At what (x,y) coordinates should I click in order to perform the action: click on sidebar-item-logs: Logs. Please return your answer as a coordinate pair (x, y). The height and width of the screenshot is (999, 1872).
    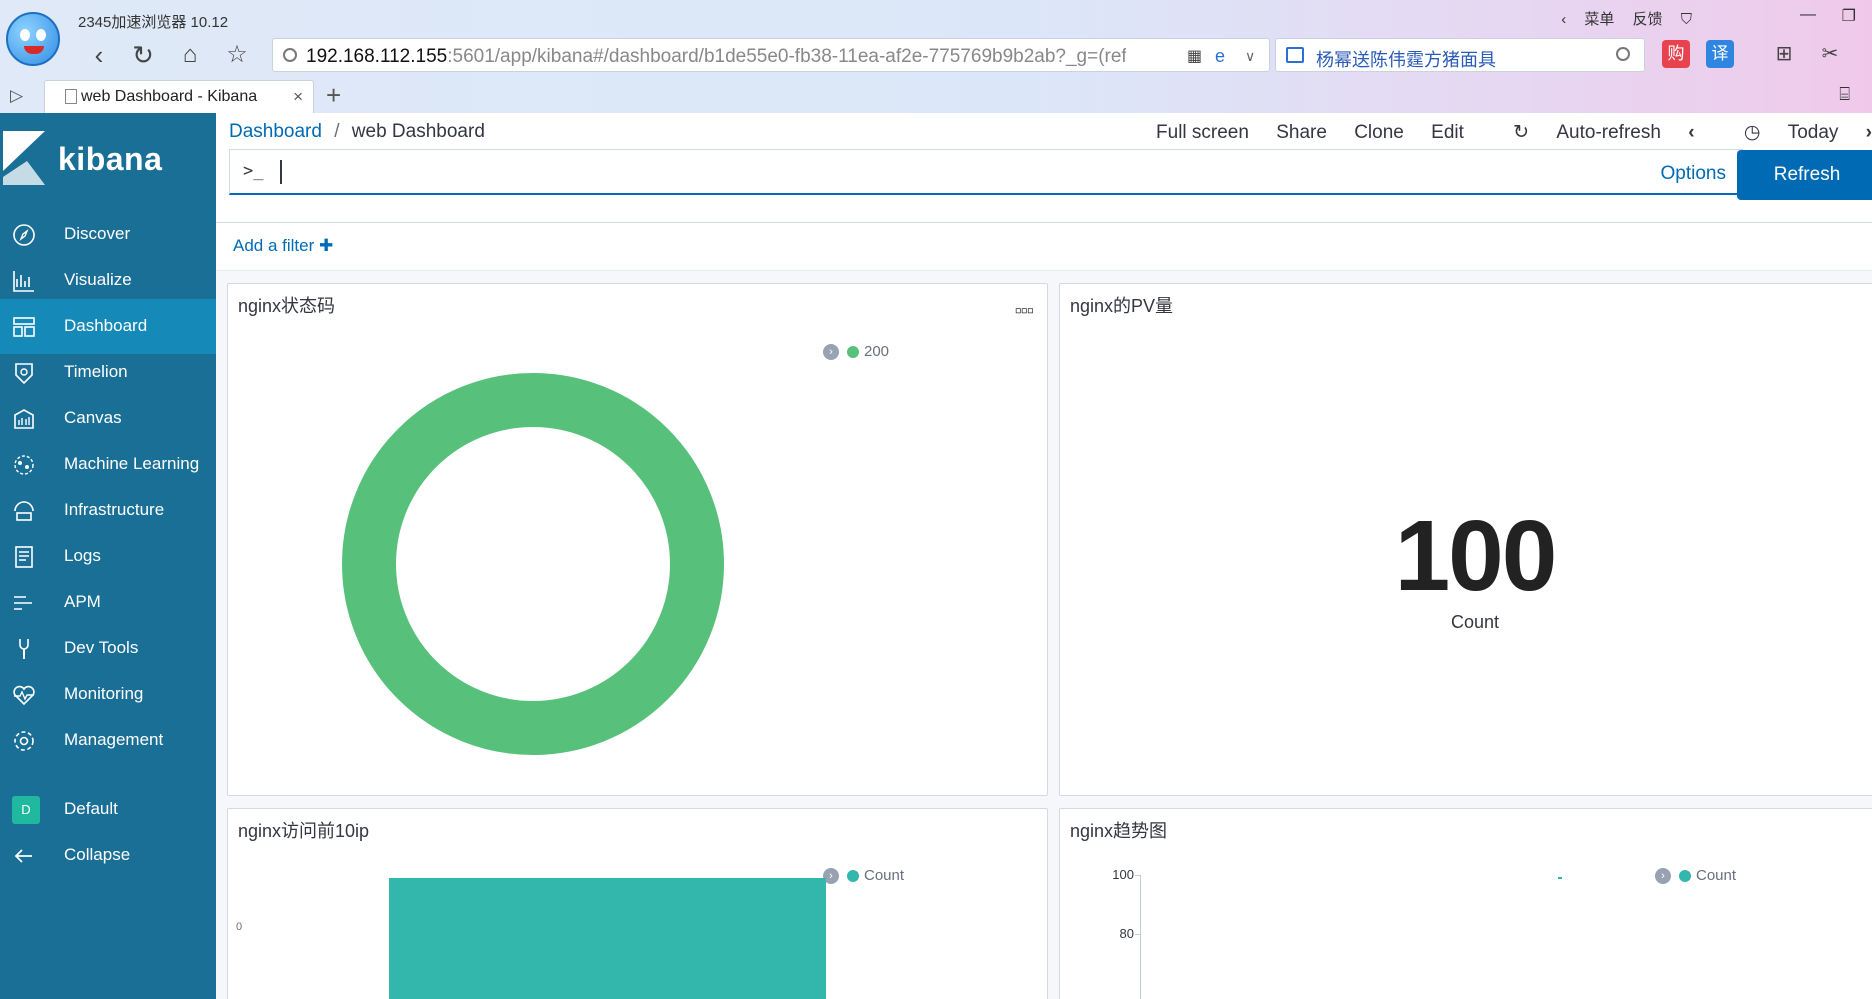
    Looking at the image, I should click on (108, 556).